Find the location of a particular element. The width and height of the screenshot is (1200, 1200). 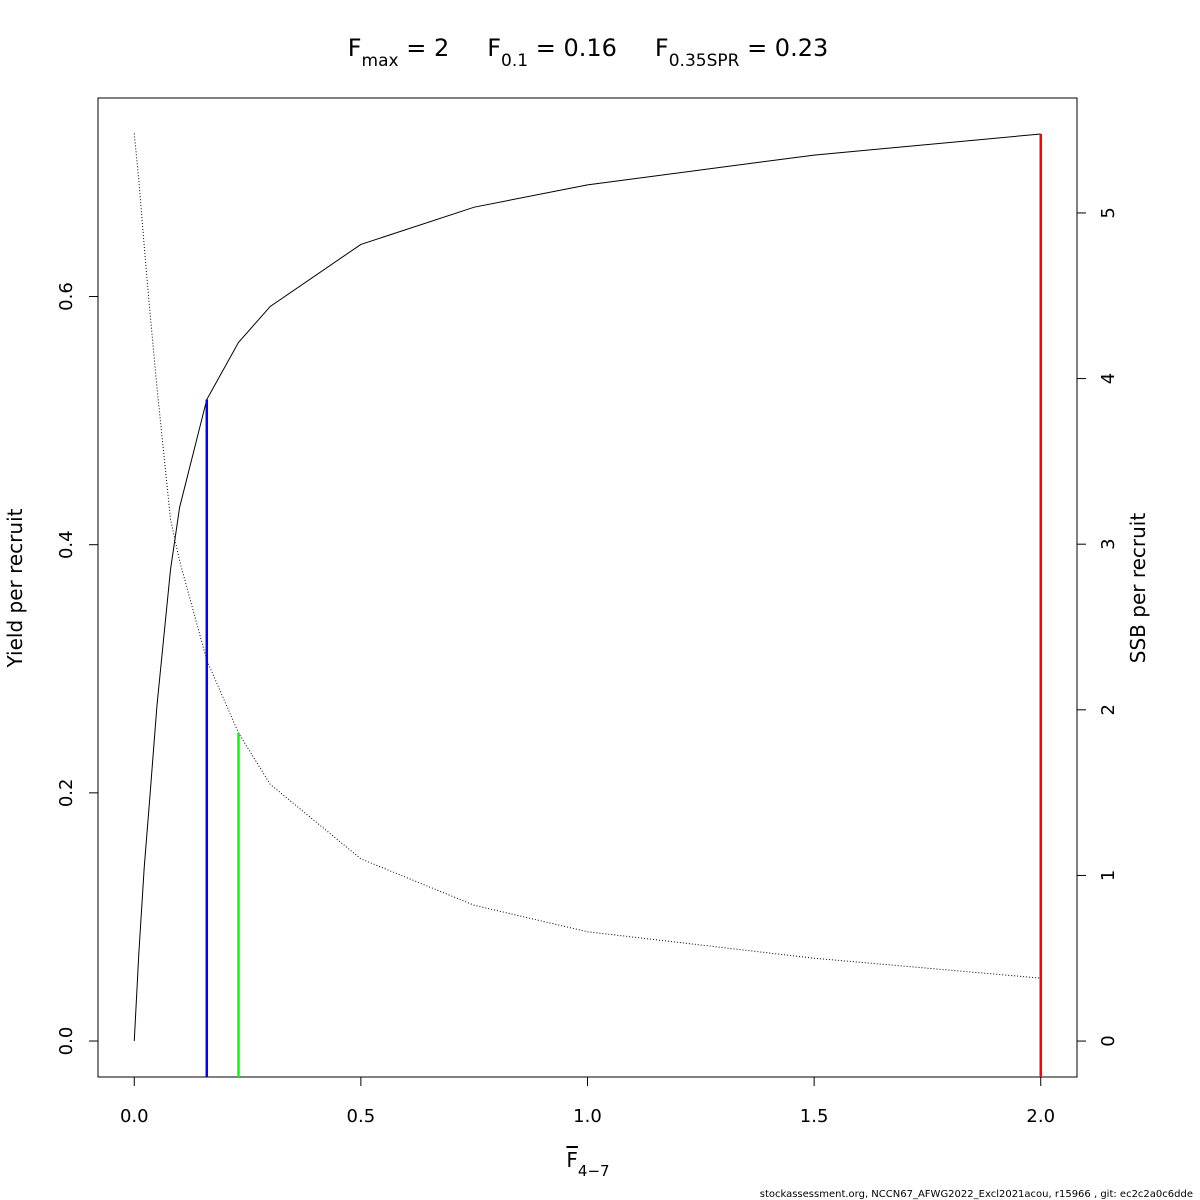

title-subscript: max is located at coordinates (380, 61).